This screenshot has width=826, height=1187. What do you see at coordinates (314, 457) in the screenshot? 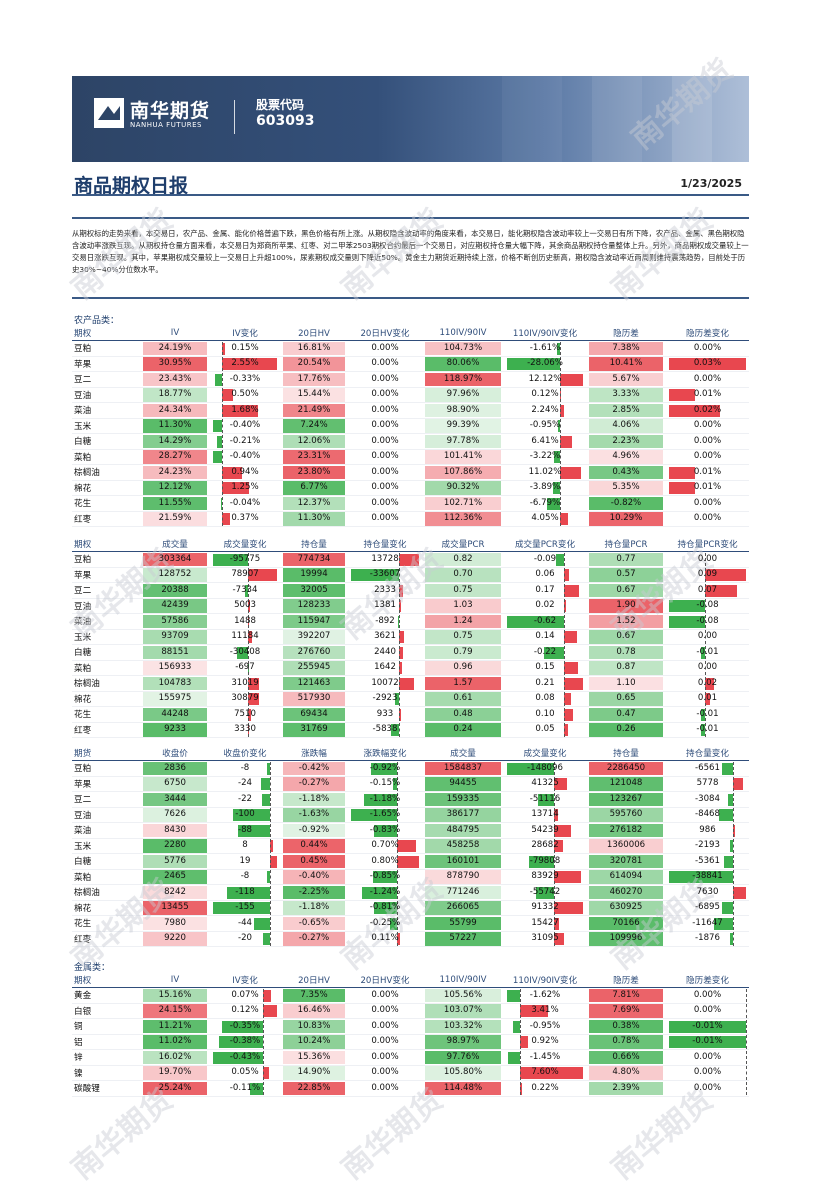
I see `table-cell: 23.31%` at bounding box center [314, 457].